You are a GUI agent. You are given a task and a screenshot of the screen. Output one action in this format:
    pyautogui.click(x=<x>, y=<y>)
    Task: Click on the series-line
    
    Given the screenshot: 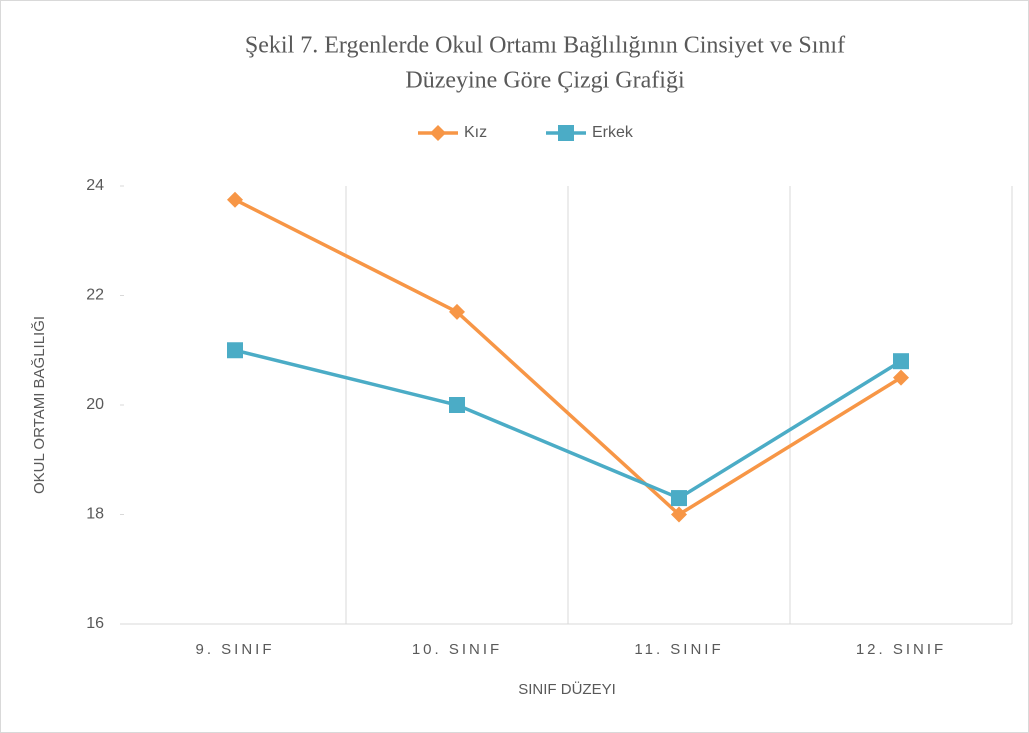 What is the action you would take?
    pyautogui.click(x=568, y=424)
    